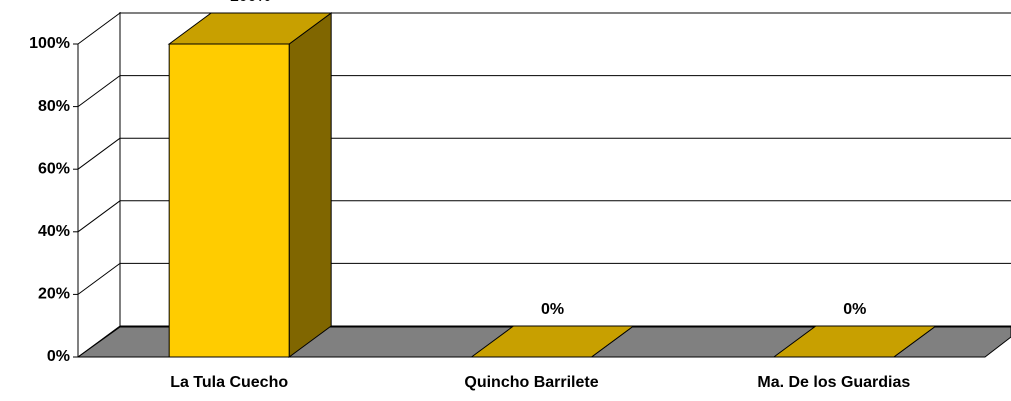 The height and width of the screenshot is (401, 1011). I want to click on x-tick-label: La Tula Cuecho, so click(229, 382).